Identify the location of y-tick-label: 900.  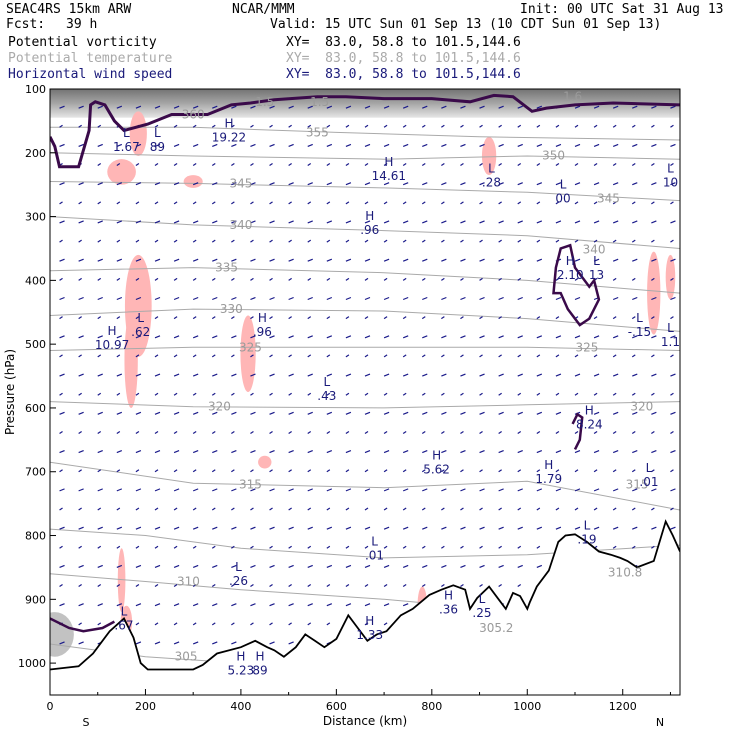
(35, 599).